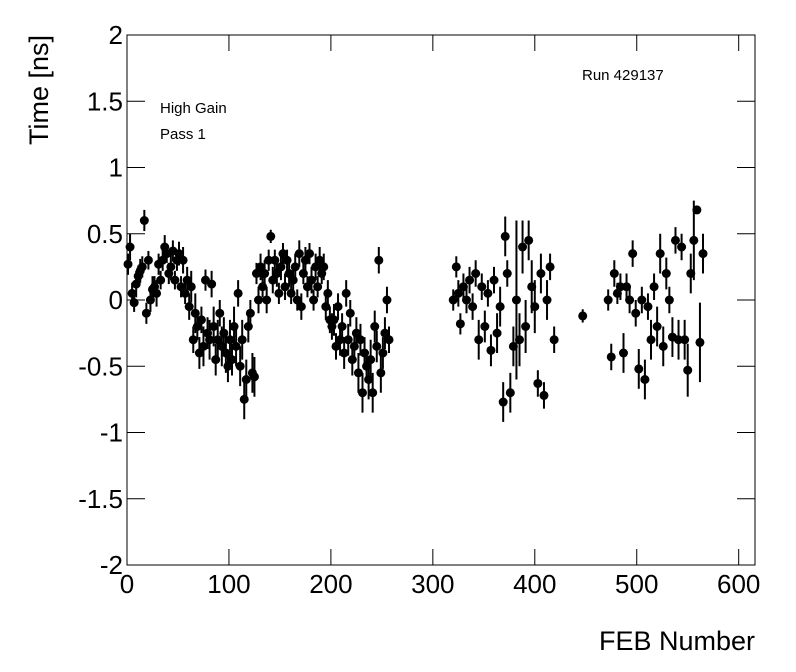 This screenshot has width=796, height=672. What do you see at coordinates (116, 35) in the screenshot?
I see `y-tick-label: 2` at bounding box center [116, 35].